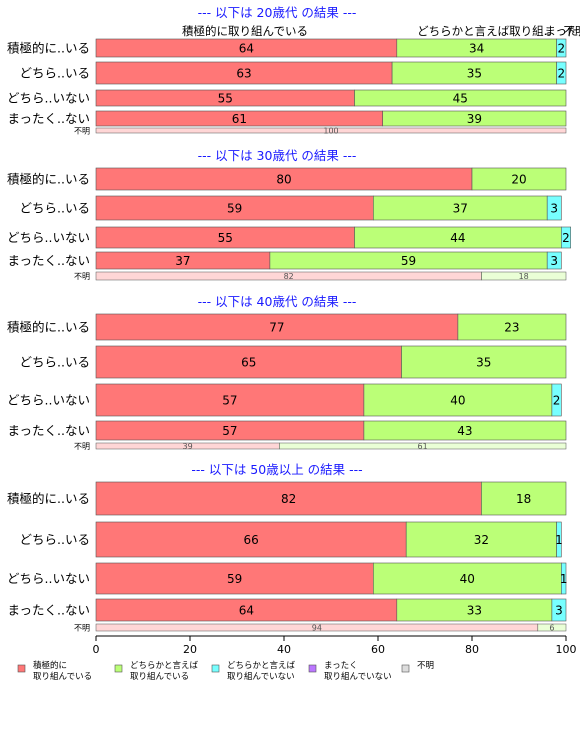 This screenshot has height=751, width=580. What do you see at coordinates (188, 446) in the screenshot?
I see `unknown-data-label: 39` at bounding box center [188, 446].